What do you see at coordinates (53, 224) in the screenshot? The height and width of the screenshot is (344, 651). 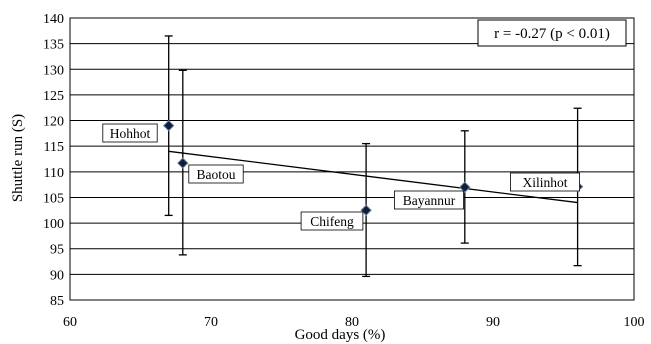 I see `y-tick-label: 100` at bounding box center [53, 224].